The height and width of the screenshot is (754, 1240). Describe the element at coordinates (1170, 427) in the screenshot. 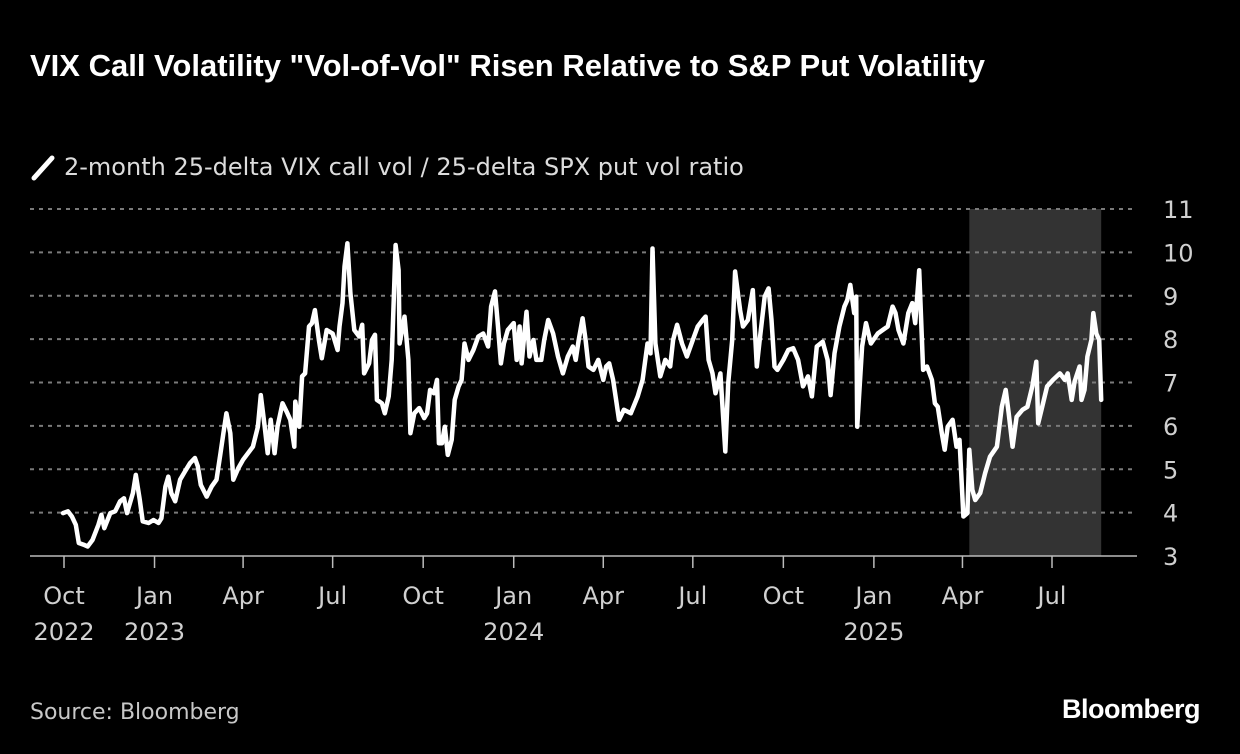

I see `y-tick-label: 6` at that location.